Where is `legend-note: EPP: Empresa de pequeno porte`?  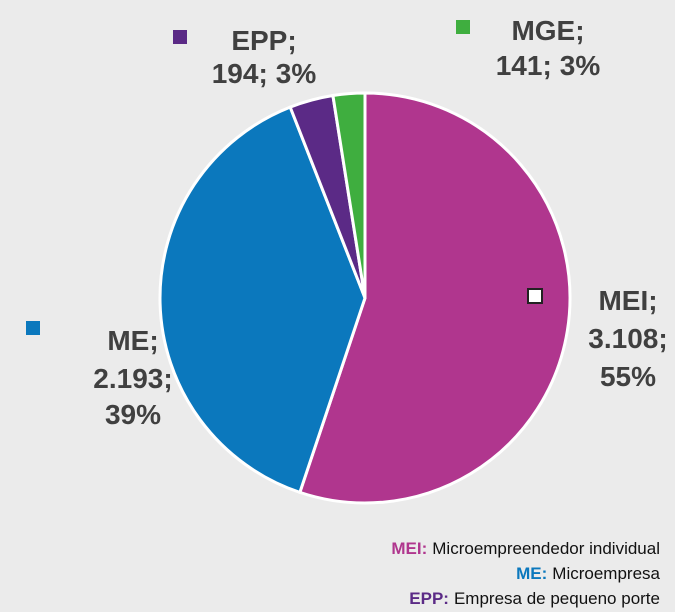
legend-note: EPP: Empresa de pequeno porte is located at coordinates (534, 598).